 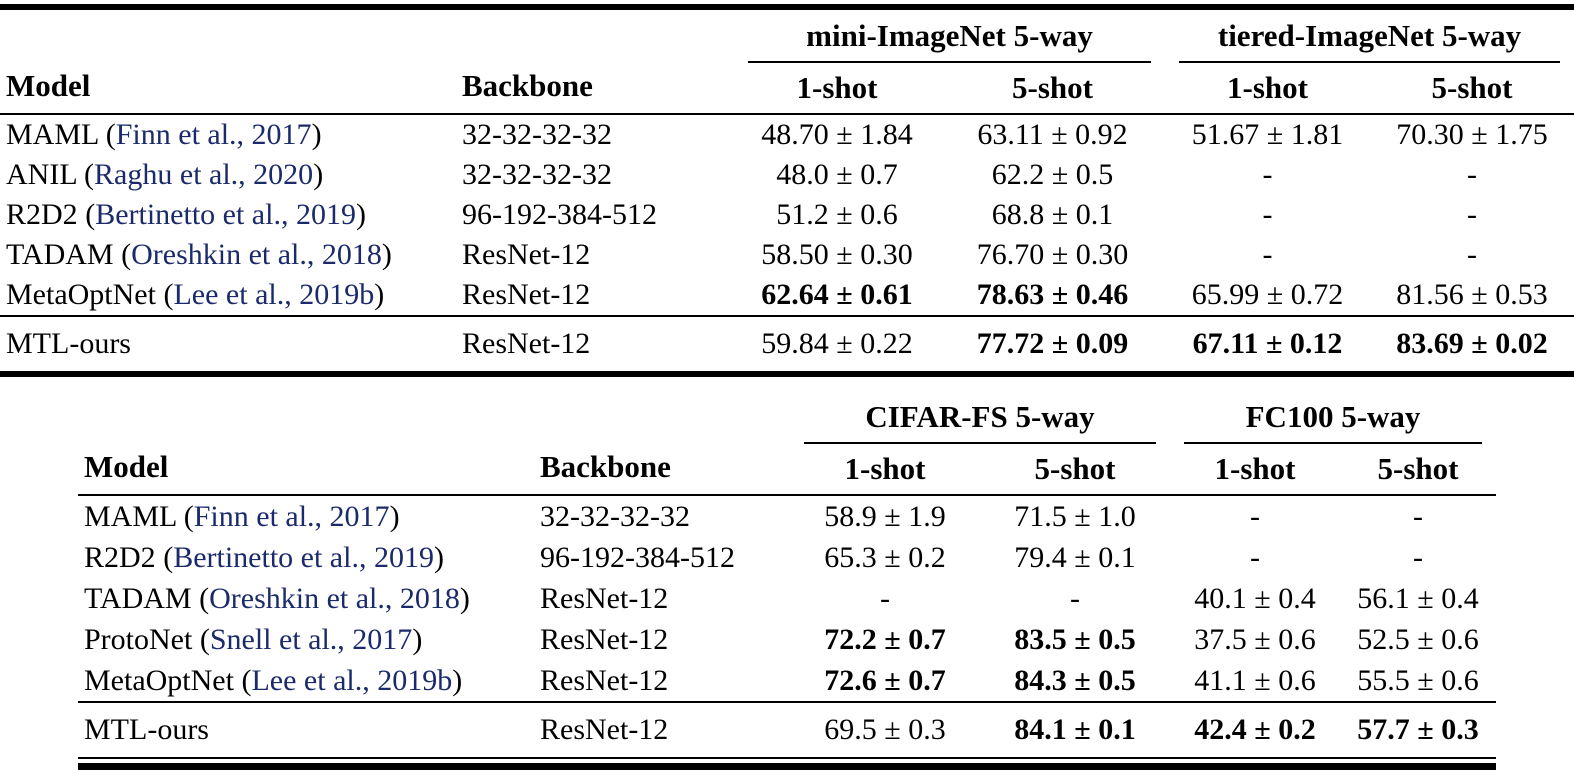 I want to click on citation: (Finn et al., 2017), so click(x=210, y=134).